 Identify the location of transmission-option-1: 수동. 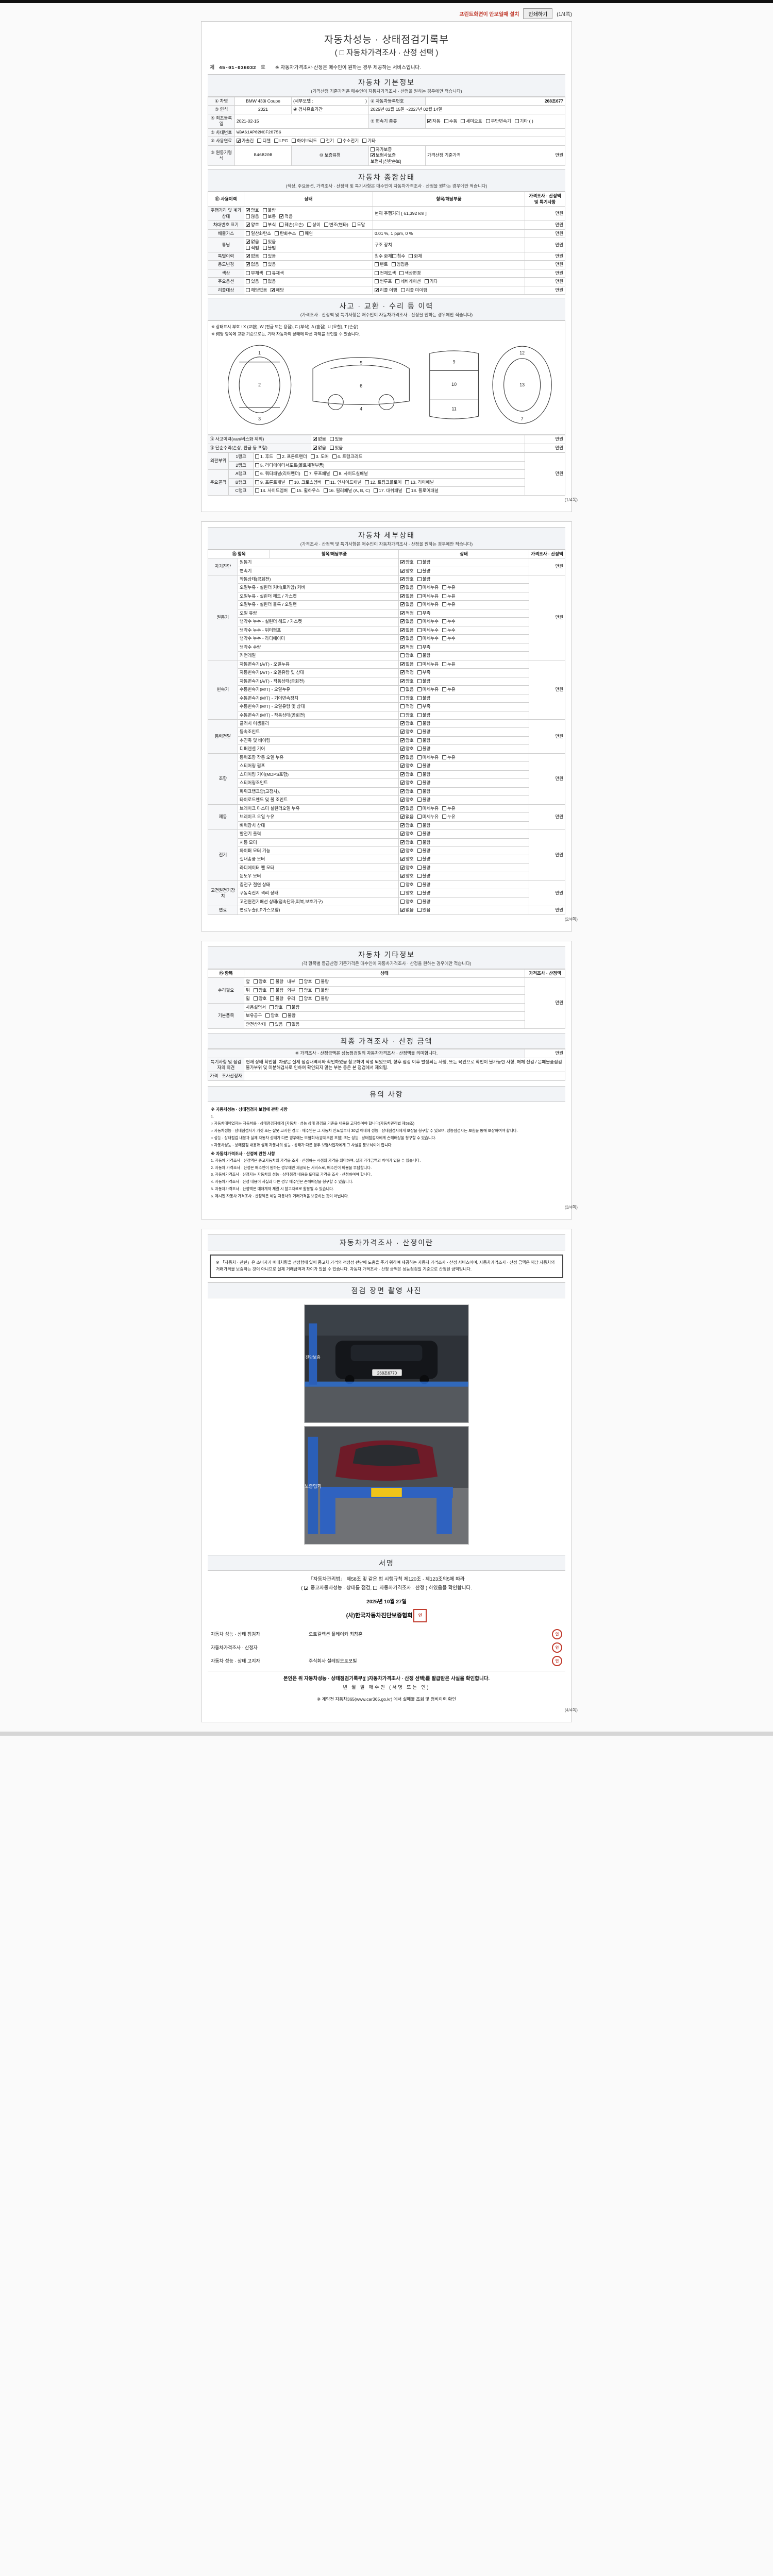
(450, 121).